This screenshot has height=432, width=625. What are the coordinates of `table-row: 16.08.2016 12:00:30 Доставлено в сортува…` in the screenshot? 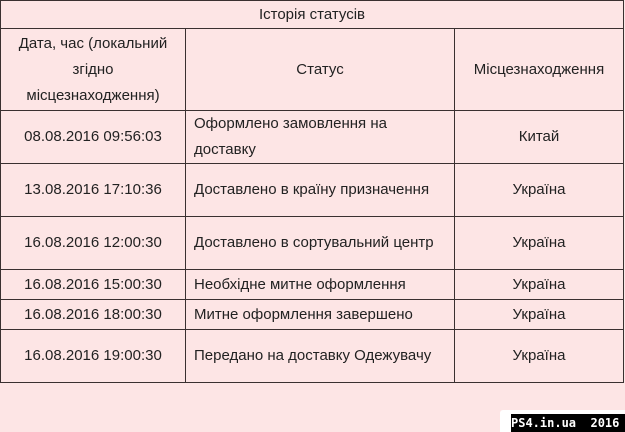 It's located at (312, 243).